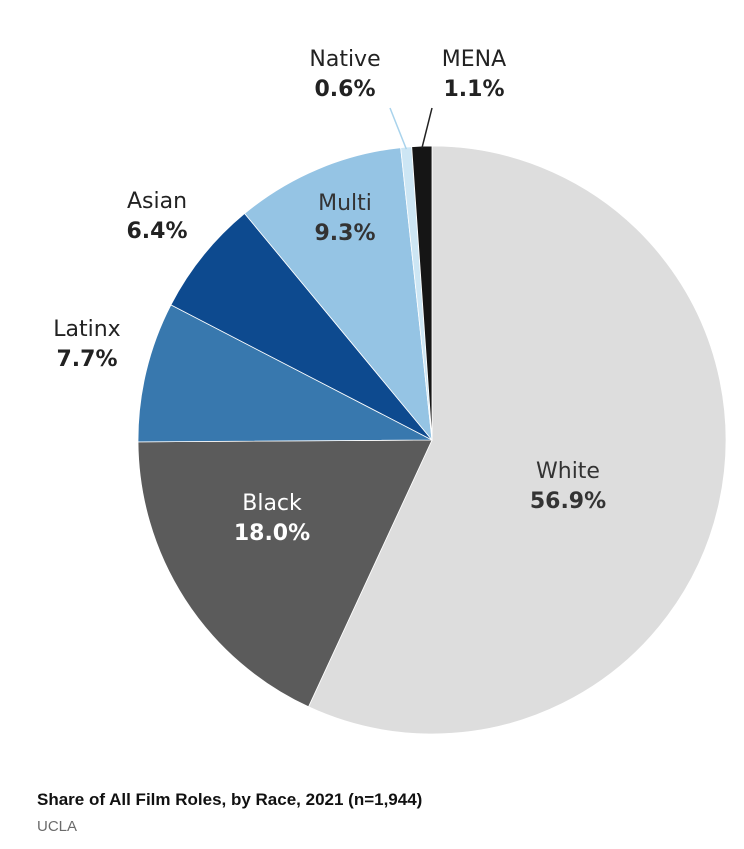  What do you see at coordinates (344, 233) in the screenshot?
I see `slice-value-multi: 9.3%` at bounding box center [344, 233].